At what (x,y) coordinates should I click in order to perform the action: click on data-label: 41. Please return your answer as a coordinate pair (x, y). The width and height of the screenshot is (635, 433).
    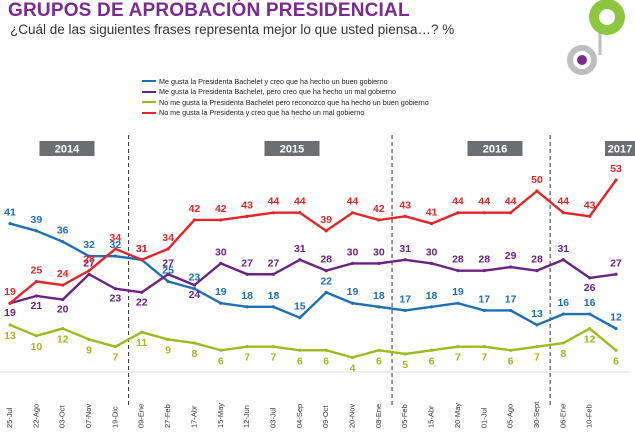
    Looking at the image, I should click on (10, 213).